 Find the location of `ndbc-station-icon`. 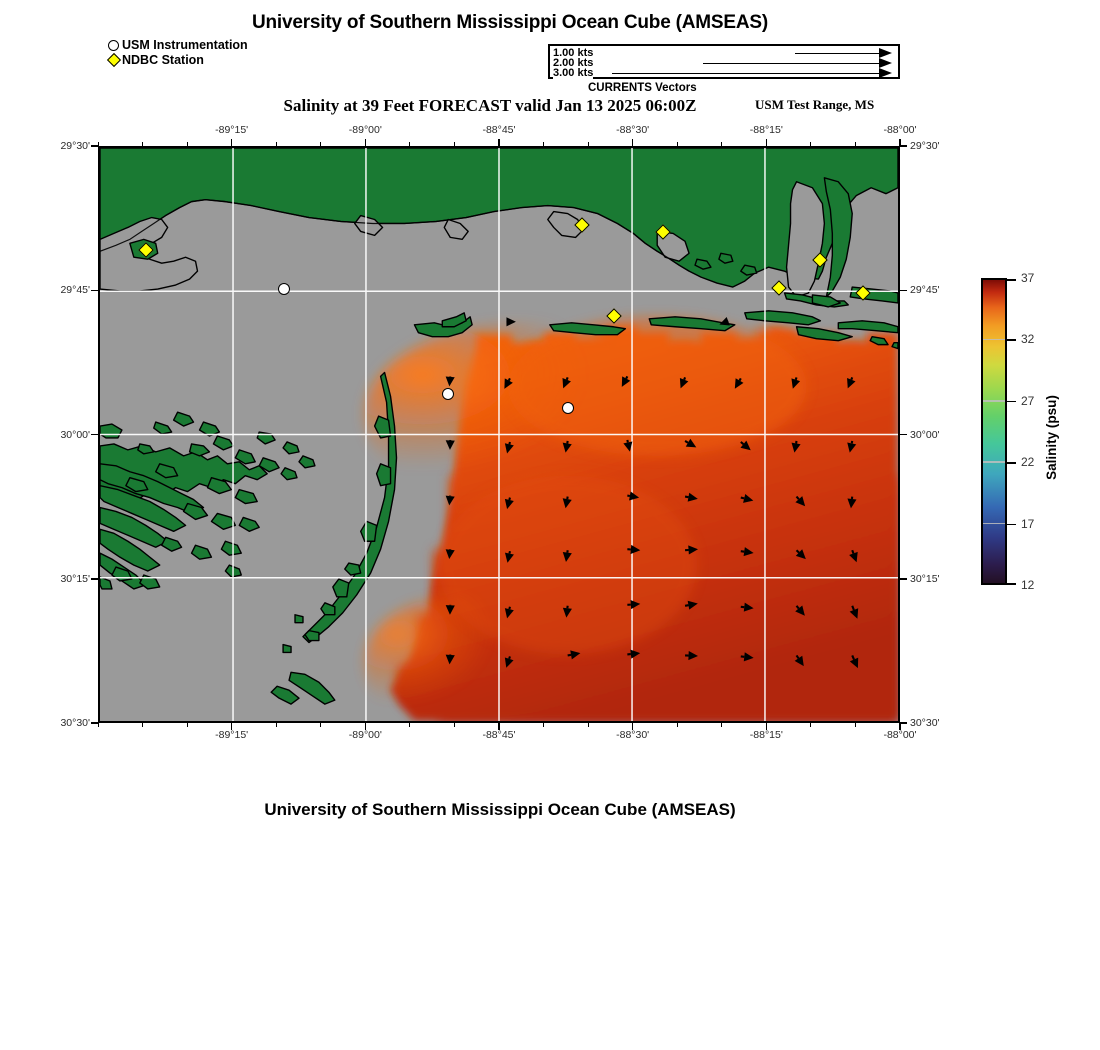

ndbc-station-icon is located at coordinates (113, 60).